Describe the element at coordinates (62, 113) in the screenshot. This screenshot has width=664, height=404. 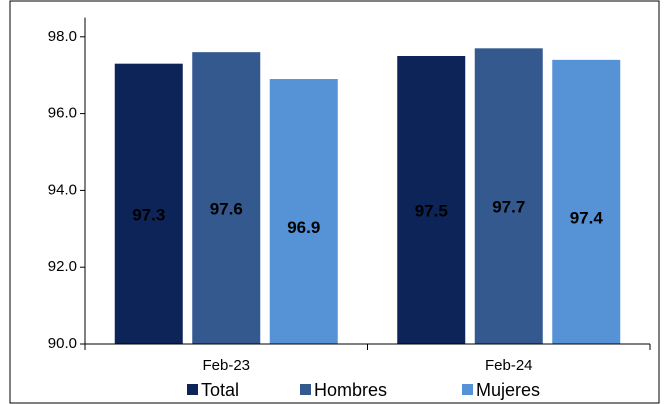
I see `y-tick-label: 96.0` at that location.